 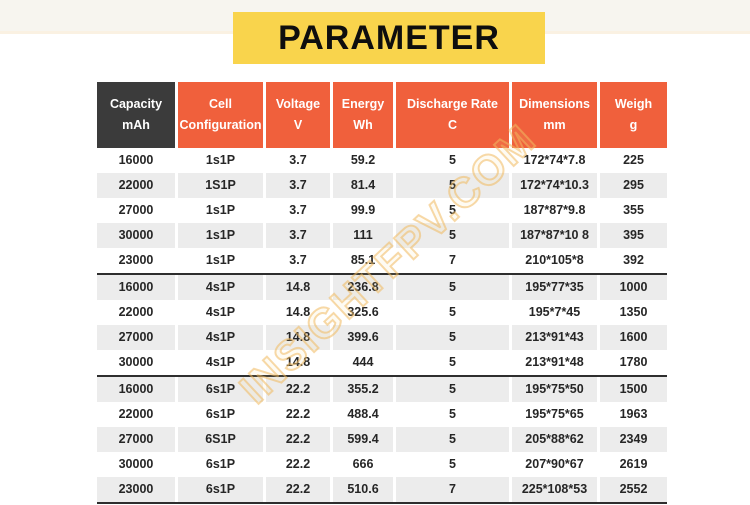 What do you see at coordinates (363, 312) in the screenshot?
I see `cell-energy: 325.6` at bounding box center [363, 312].